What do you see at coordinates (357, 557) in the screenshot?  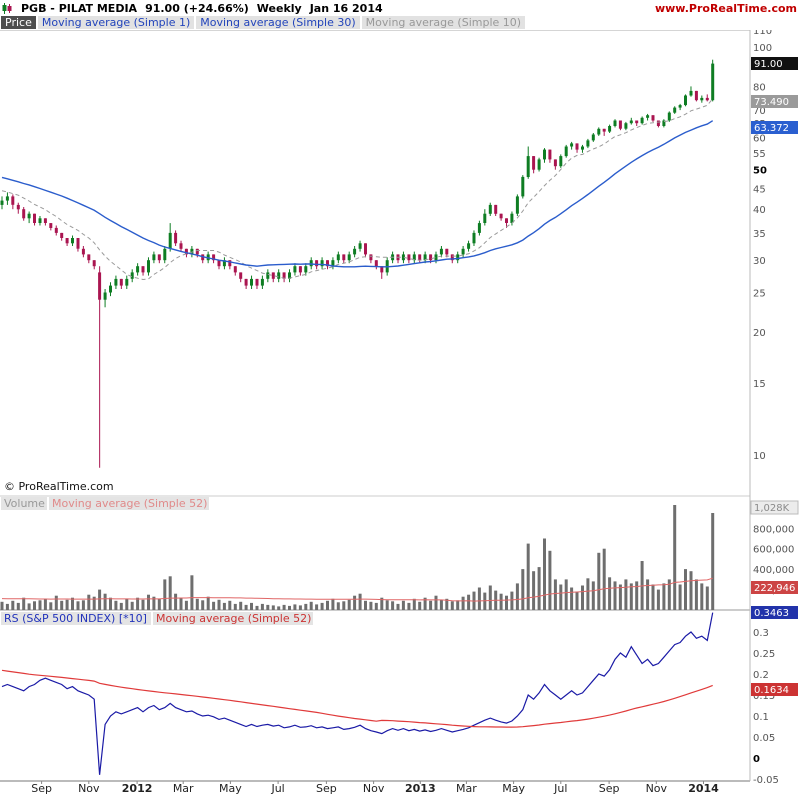 I see `volume-series` at bounding box center [357, 557].